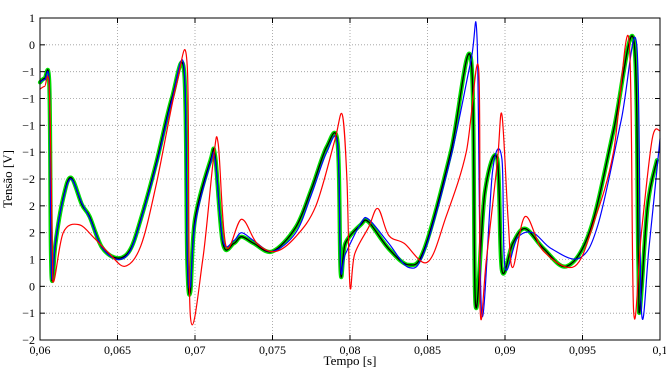 The height and width of the screenshot is (368, 666). Describe the element at coordinates (117, 350) in the screenshot. I see `x-tick-label: 0,065` at that location.